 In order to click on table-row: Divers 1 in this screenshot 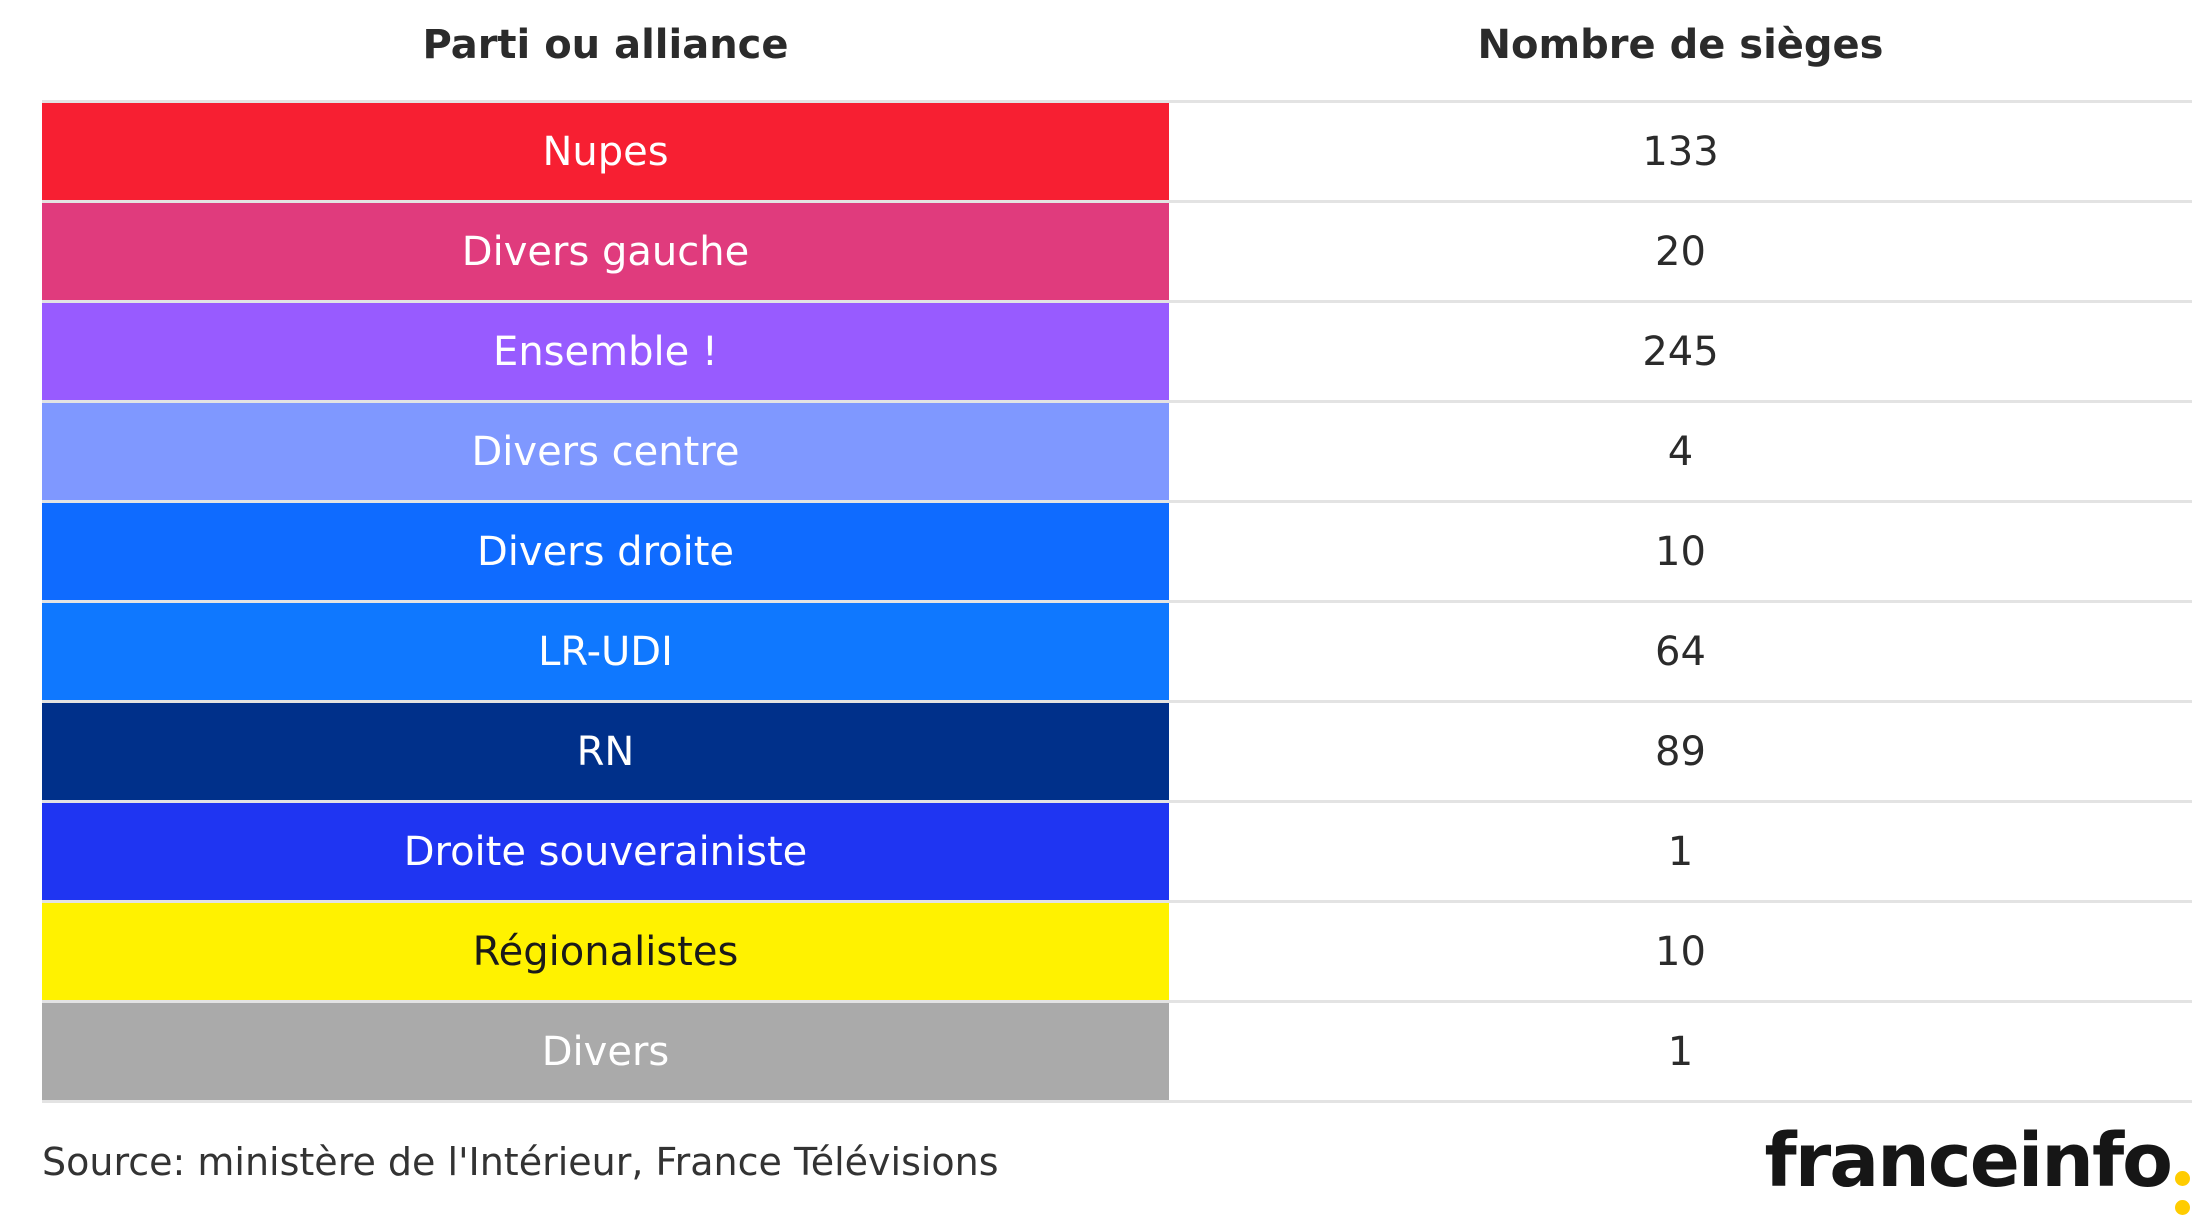, I will do `click(1117, 1053)`.